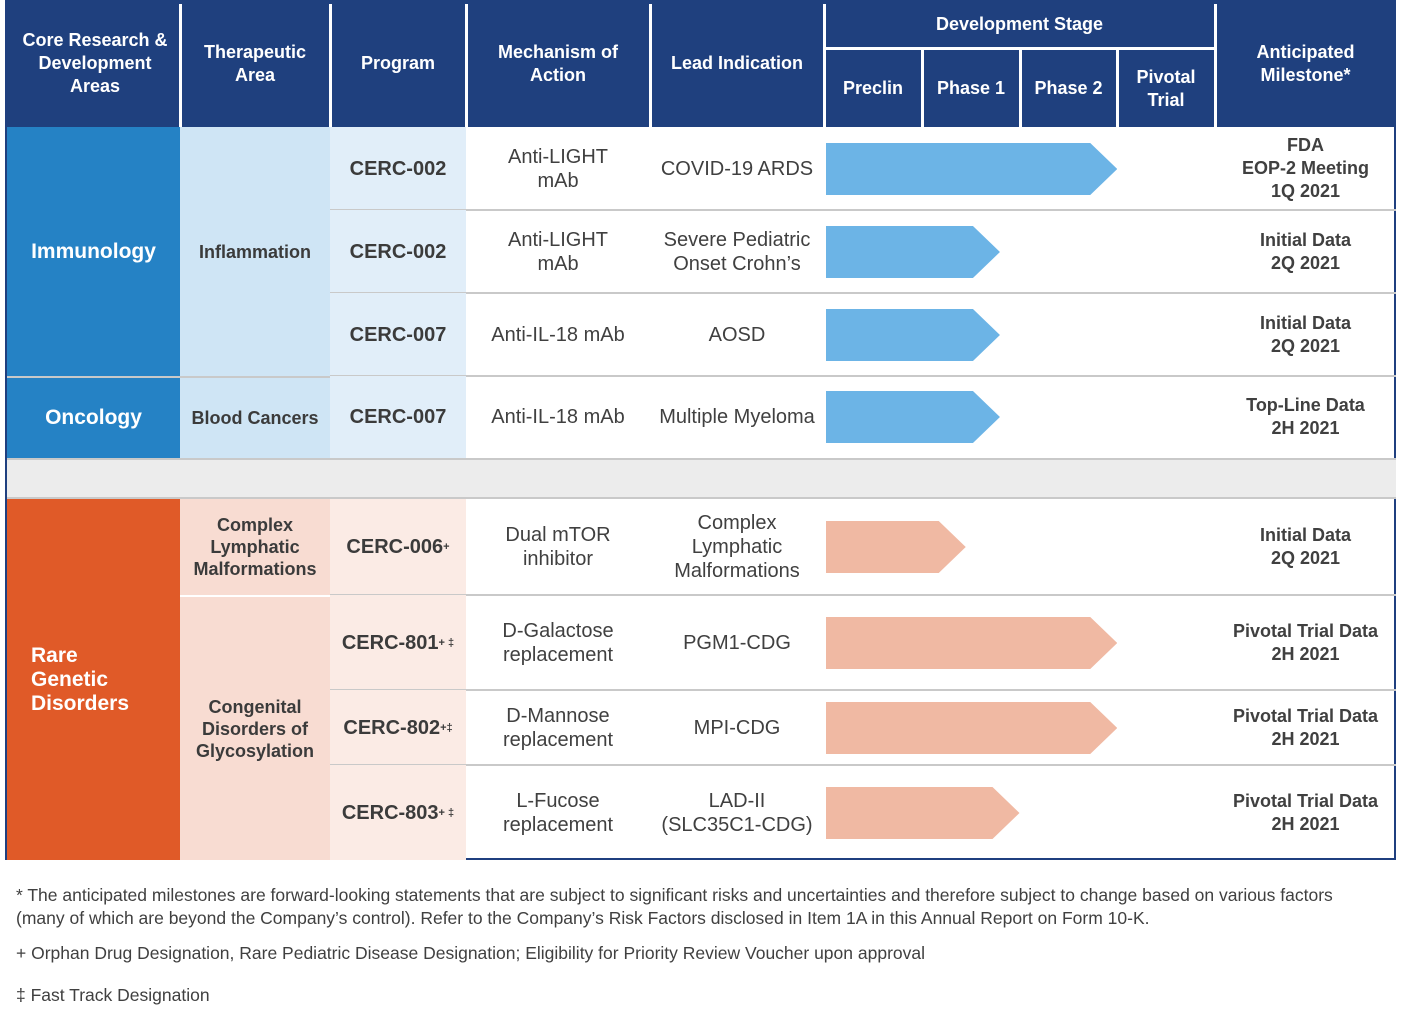 The height and width of the screenshot is (1021, 1409). I want to click on program-name: CERC-802, so click(392, 727).